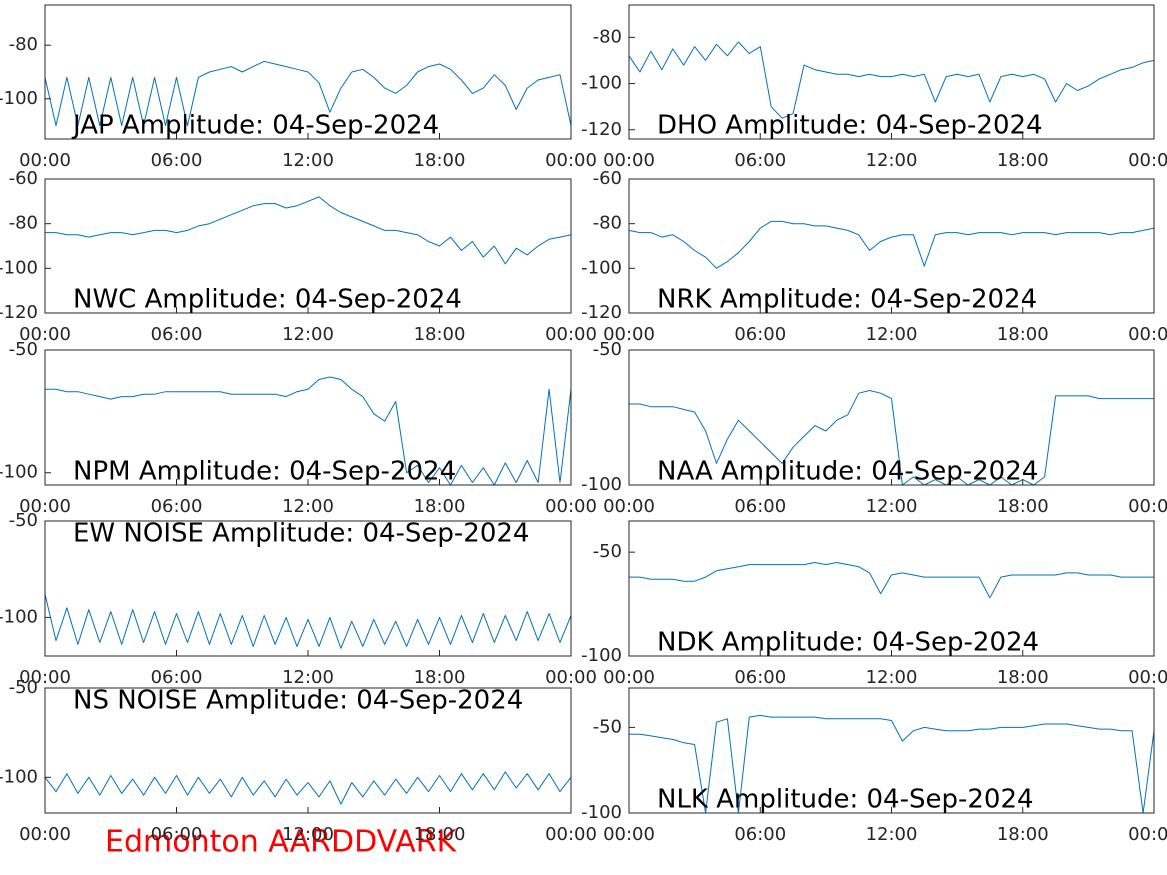 The width and height of the screenshot is (1167, 875). Describe the element at coordinates (848, 643) in the screenshot. I see `chart-title: NDK Amplitude: 04-Sep-2024` at that location.